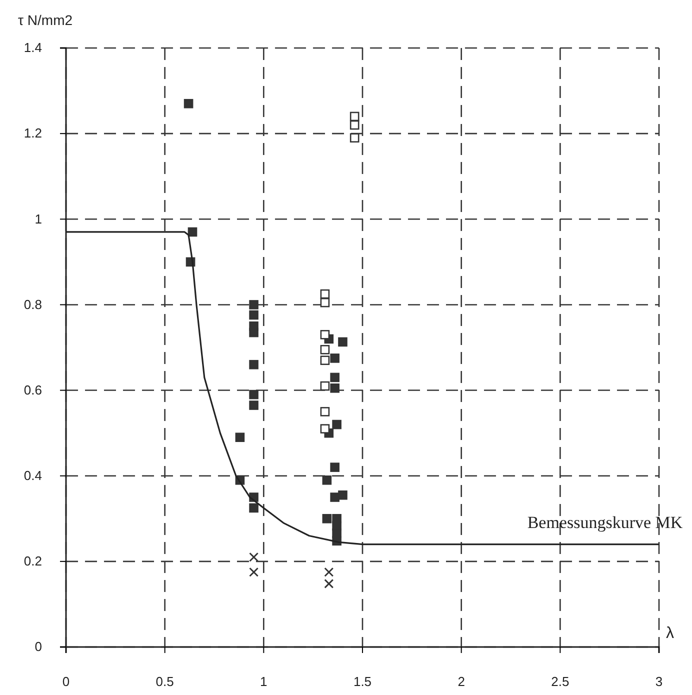 The height and width of the screenshot is (695, 692). What do you see at coordinates (33, 48) in the screenshot?
I see `y-tick-label: 1.4` at bounding box center [33, 48].